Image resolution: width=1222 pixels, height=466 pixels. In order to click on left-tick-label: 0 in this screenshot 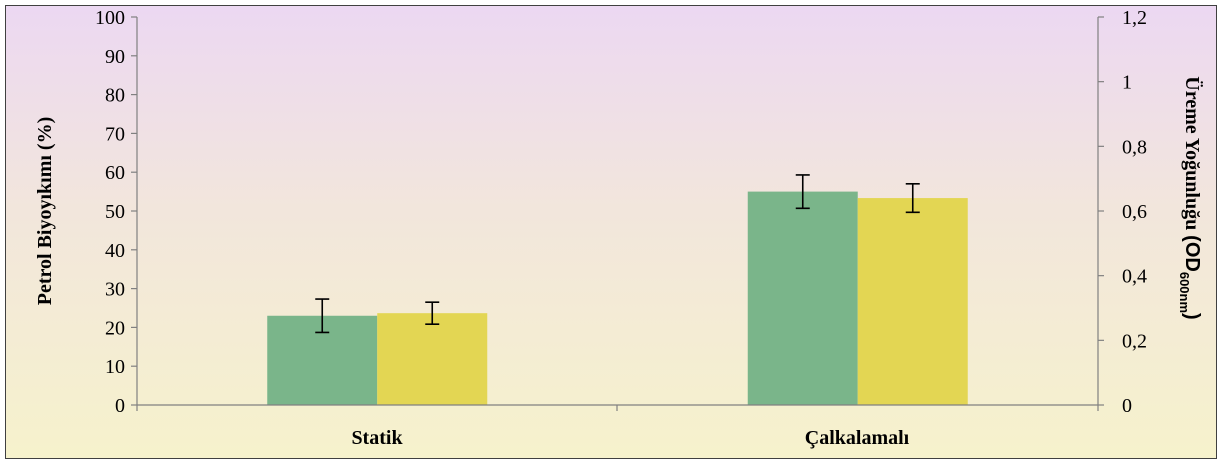, I will do `click(120, 406)`.